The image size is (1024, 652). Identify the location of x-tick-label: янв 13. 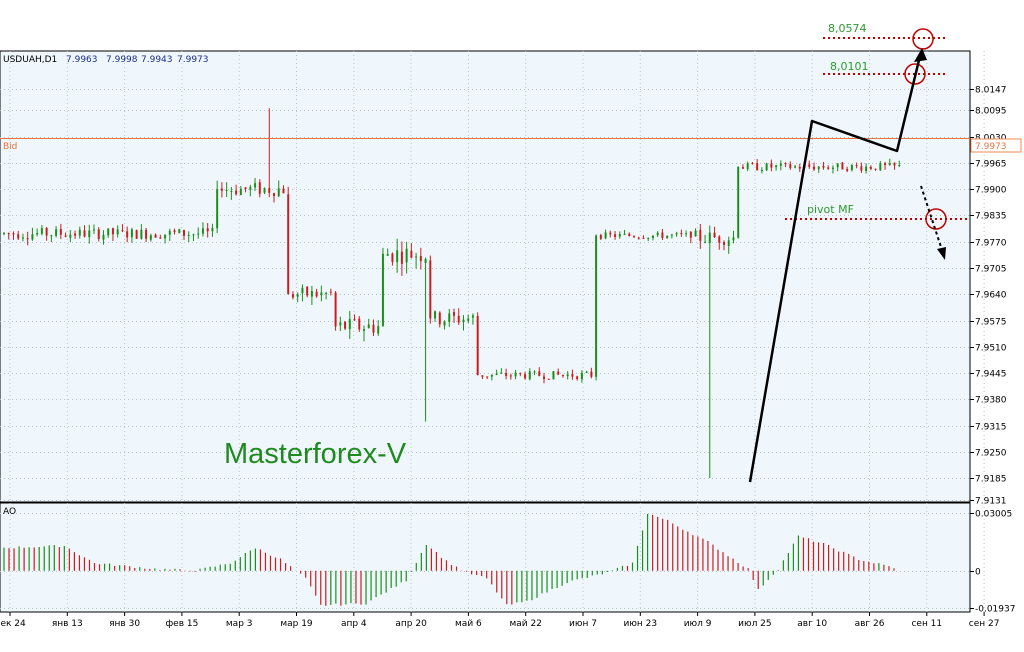
(67, 624).